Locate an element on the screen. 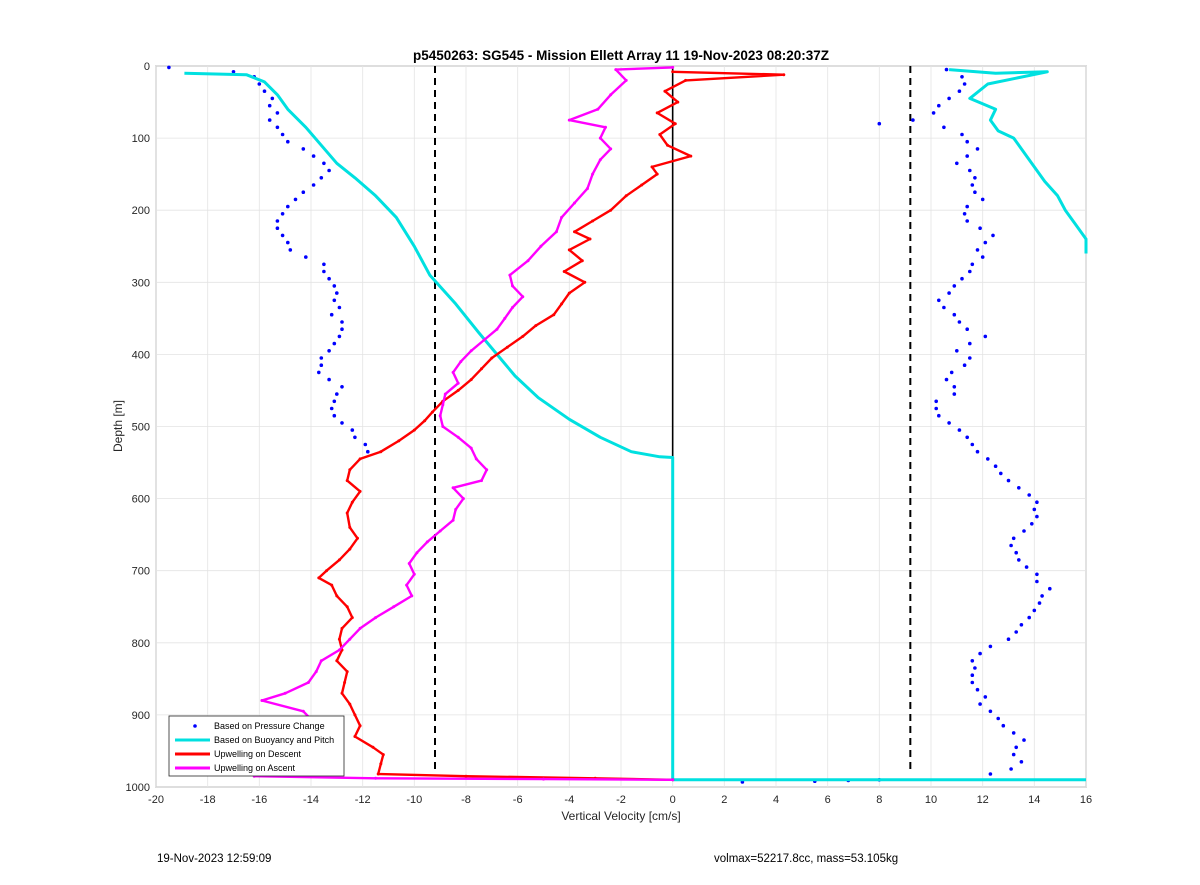 This screenshot has width=1200, height=885. series-line is located at coordinates (1018, 161).